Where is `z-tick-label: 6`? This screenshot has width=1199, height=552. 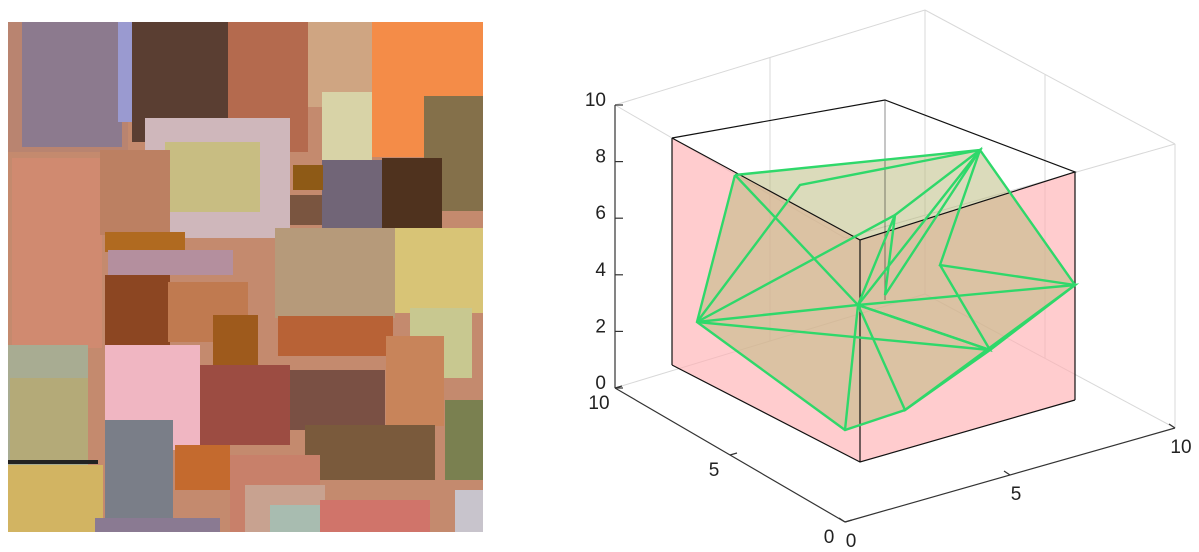
z-tick-label: 6 is located at coordinates (600, 213).